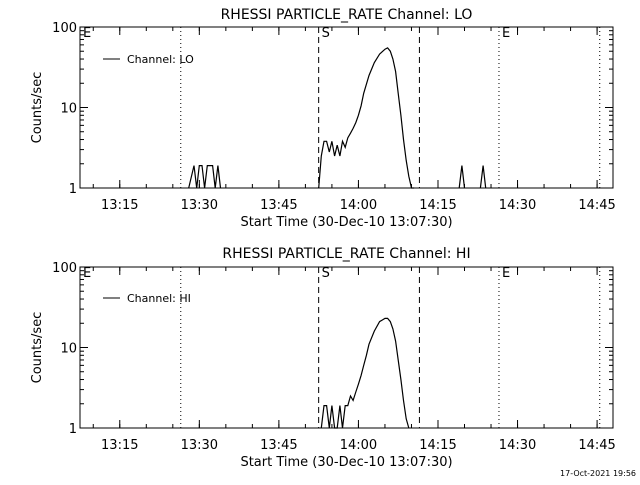  I want to click on legend-label: Channel: HI, so click(159, 298).